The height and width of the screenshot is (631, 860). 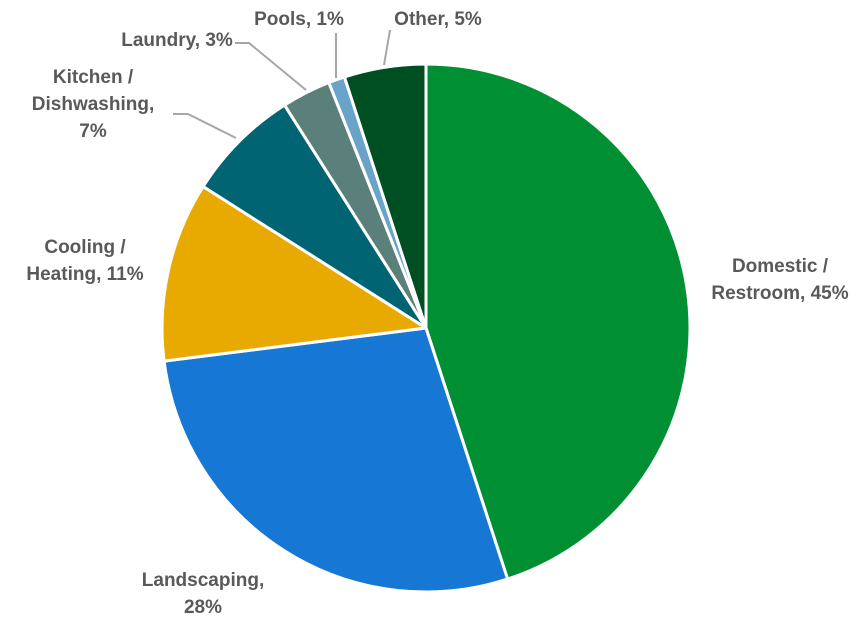 I want to click on data-label-line: Pools, 1%, so click(x=299, y=19).